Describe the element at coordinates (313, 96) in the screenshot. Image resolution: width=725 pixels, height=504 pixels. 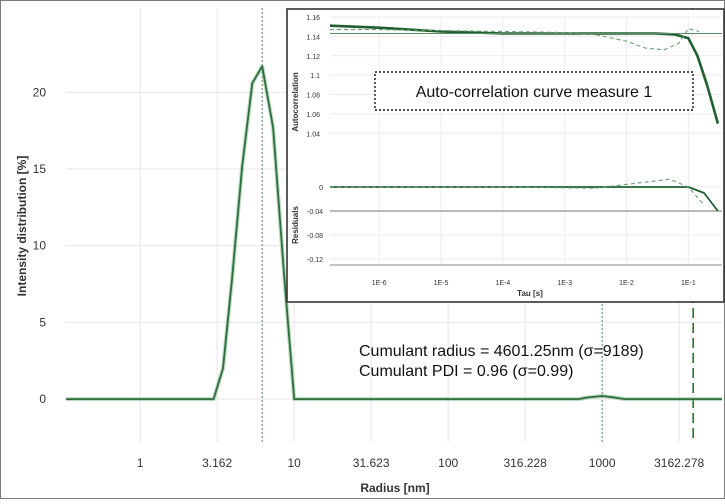
I see `inset-y-tick-label: 1.08` at that location.